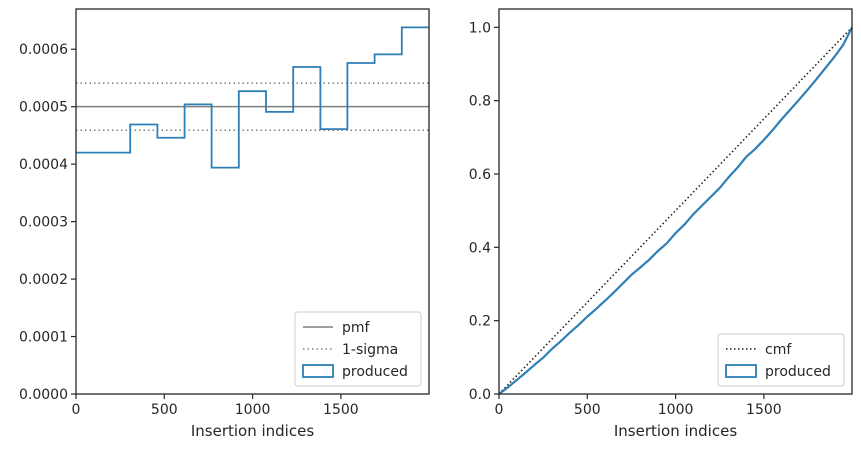 The width and height of the screenshot is (861, 453). I want to click on y-tick-label: 0.0006, so click(43, 50).